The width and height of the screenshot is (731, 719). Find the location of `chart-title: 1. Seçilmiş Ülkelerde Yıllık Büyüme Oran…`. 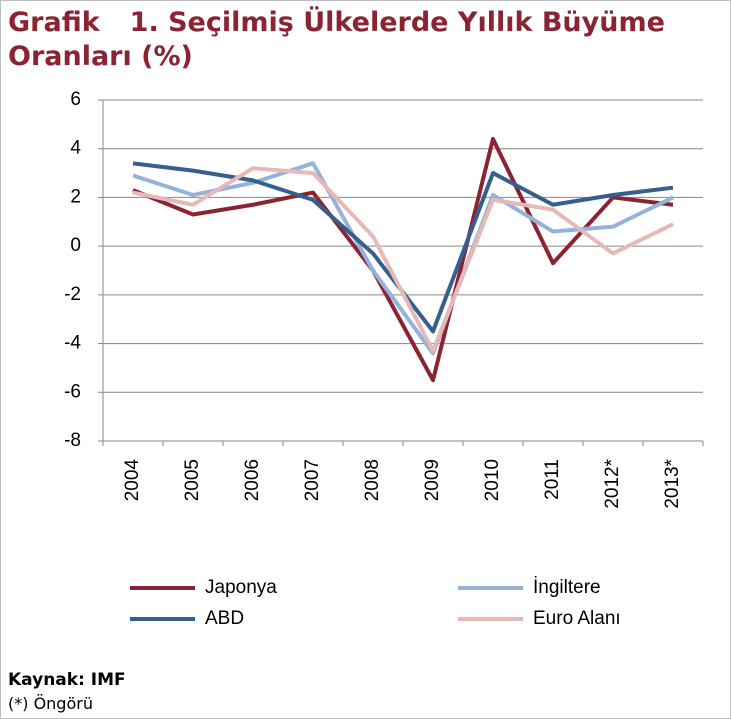

chart-title: 1. Seçilmiş Ülkelerde Yıllık Büyüme Oran… is located at coordinates (336, 39).